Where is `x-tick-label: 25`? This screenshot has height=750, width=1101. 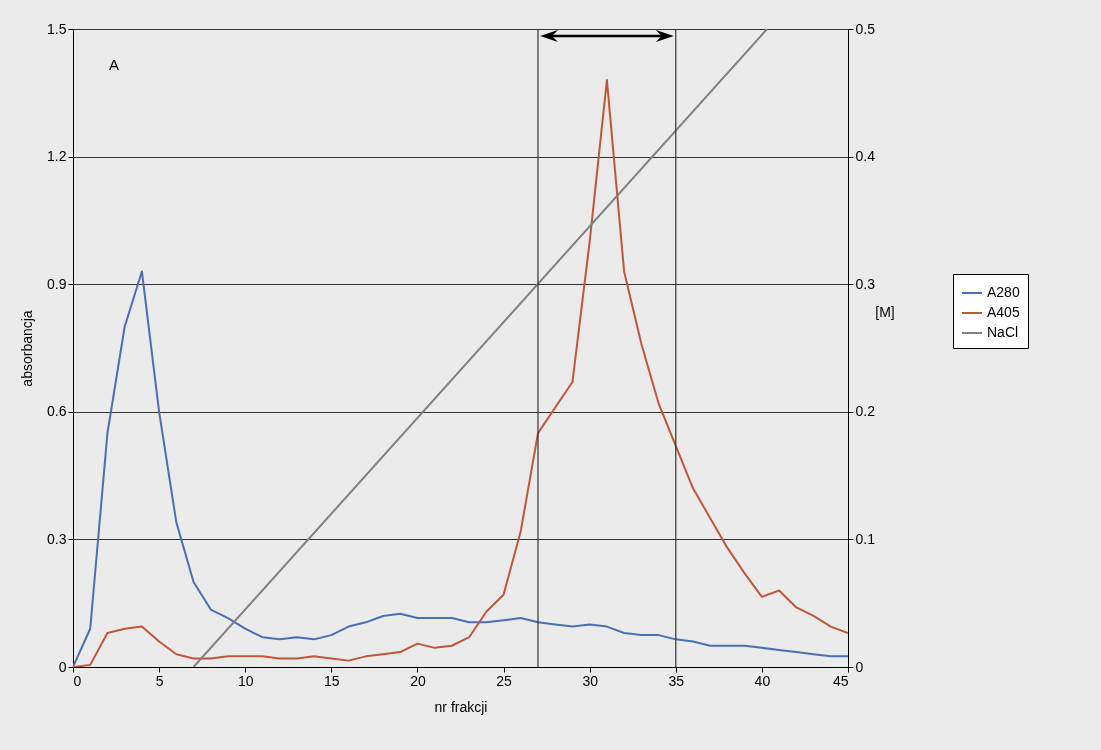 x-tick-label: 25 is located at coordinates (504, 680).